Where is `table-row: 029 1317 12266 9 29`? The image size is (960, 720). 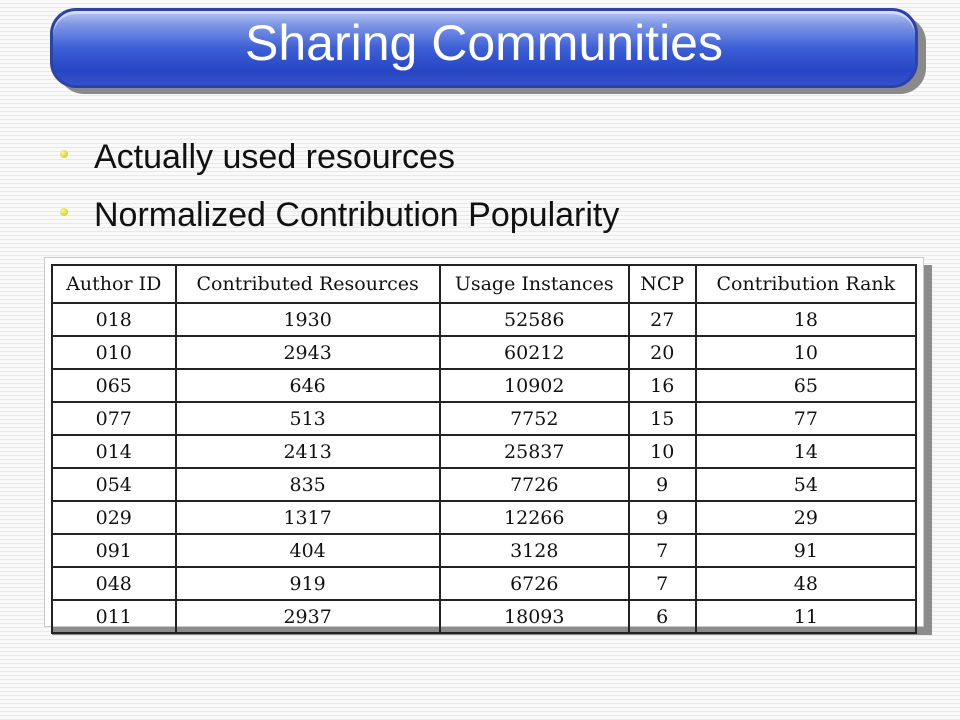 table-row: 029 1317 12266 9 29 is located at coordinates (484, 517).